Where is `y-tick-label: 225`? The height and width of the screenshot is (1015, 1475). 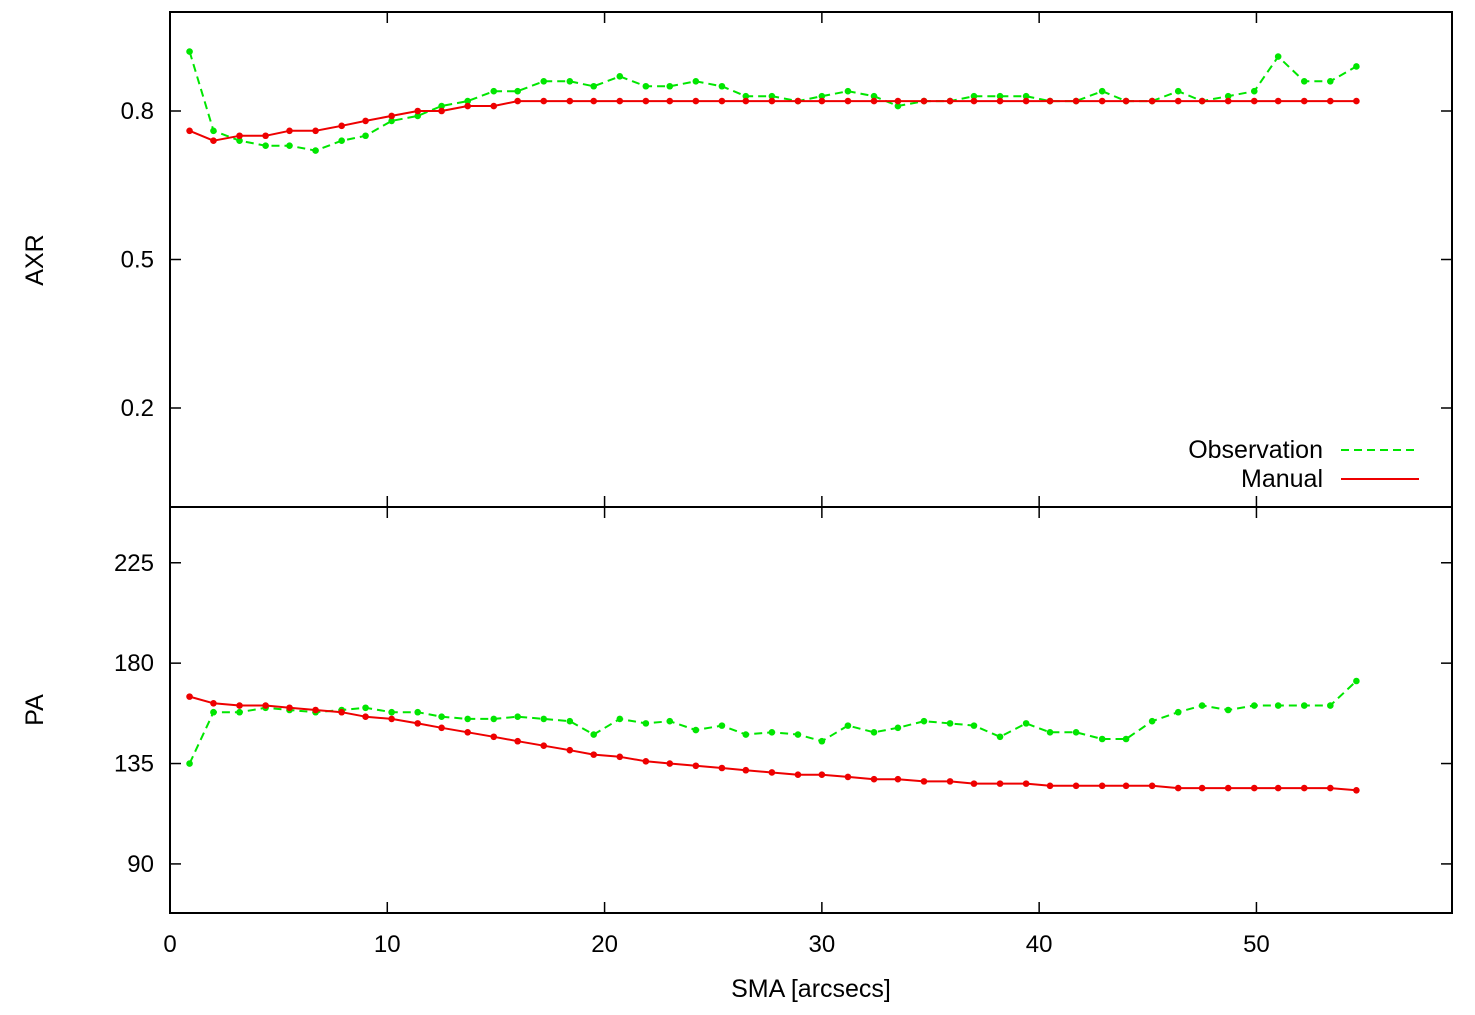 y-tick-label: 225 is located at coordinates (134, 563).